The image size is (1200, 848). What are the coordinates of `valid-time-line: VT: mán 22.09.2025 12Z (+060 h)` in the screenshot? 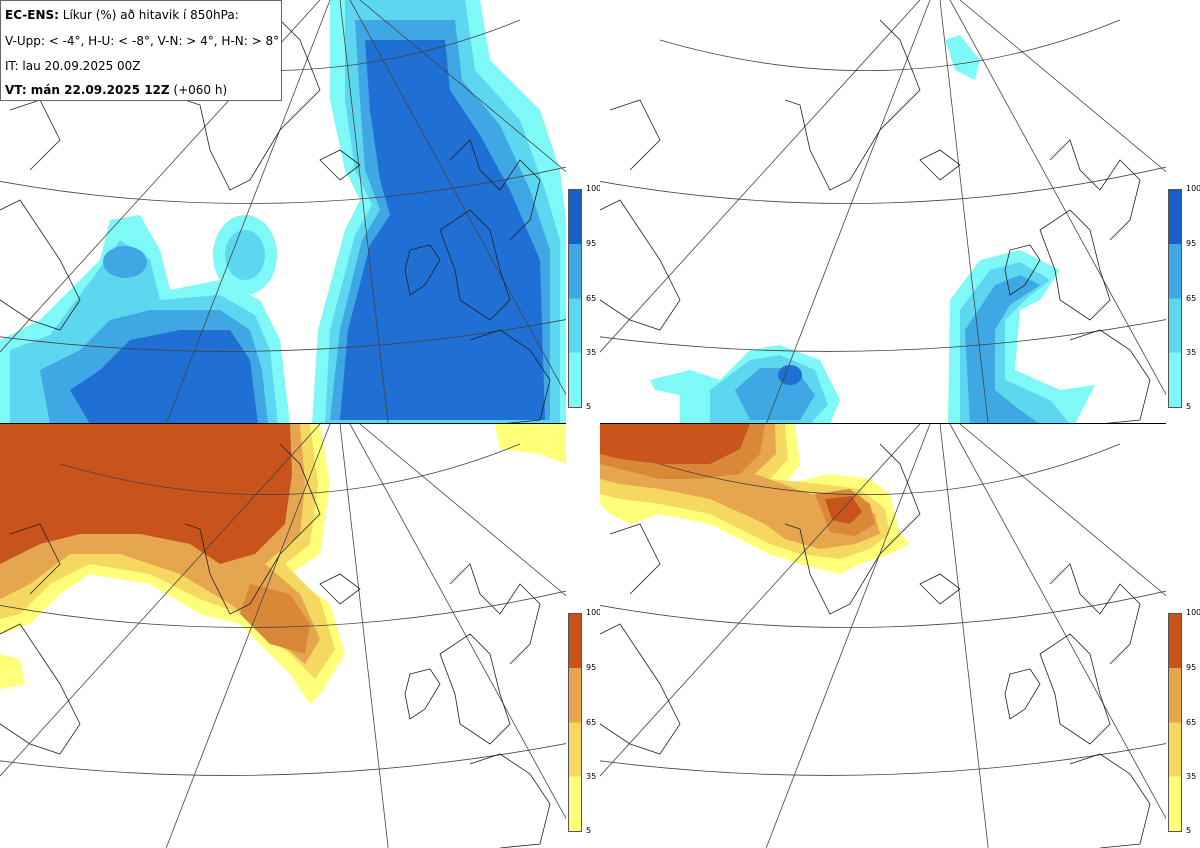 It's located at (116, 90).